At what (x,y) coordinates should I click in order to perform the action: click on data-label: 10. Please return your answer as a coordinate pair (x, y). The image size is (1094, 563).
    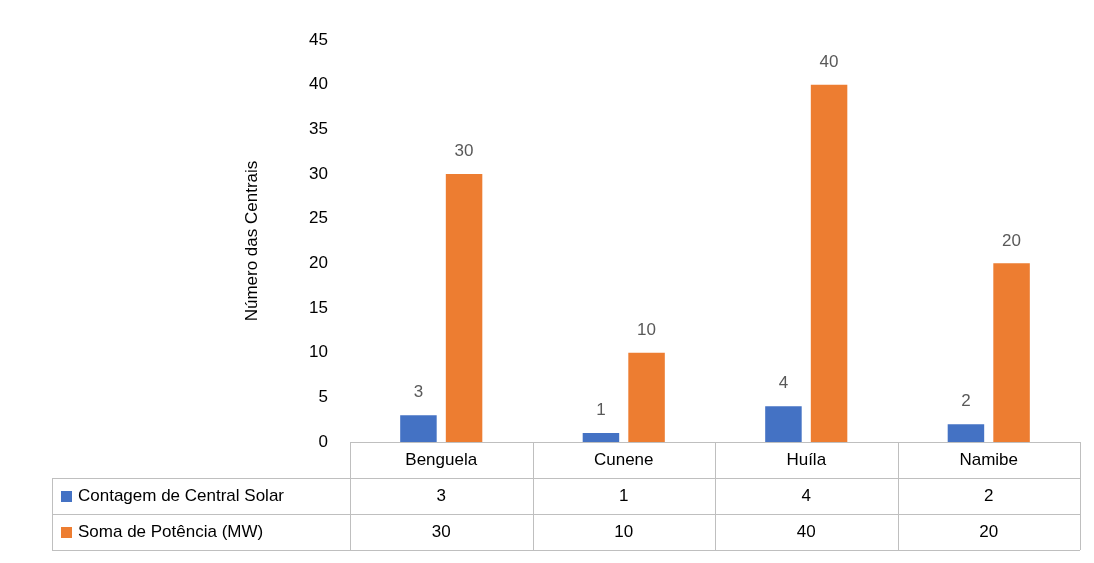
    Looking at the image, I should click on (624, 531).